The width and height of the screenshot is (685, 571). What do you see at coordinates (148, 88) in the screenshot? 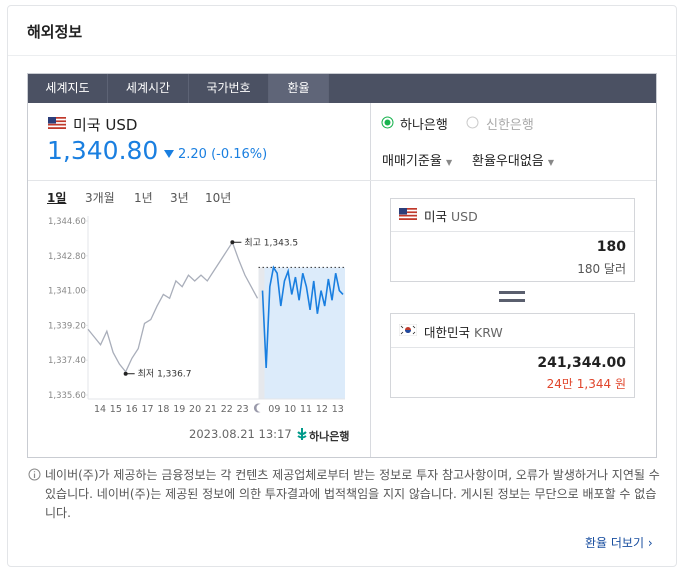
I see `tab: 세계시간` at bounding box center [148, 88].